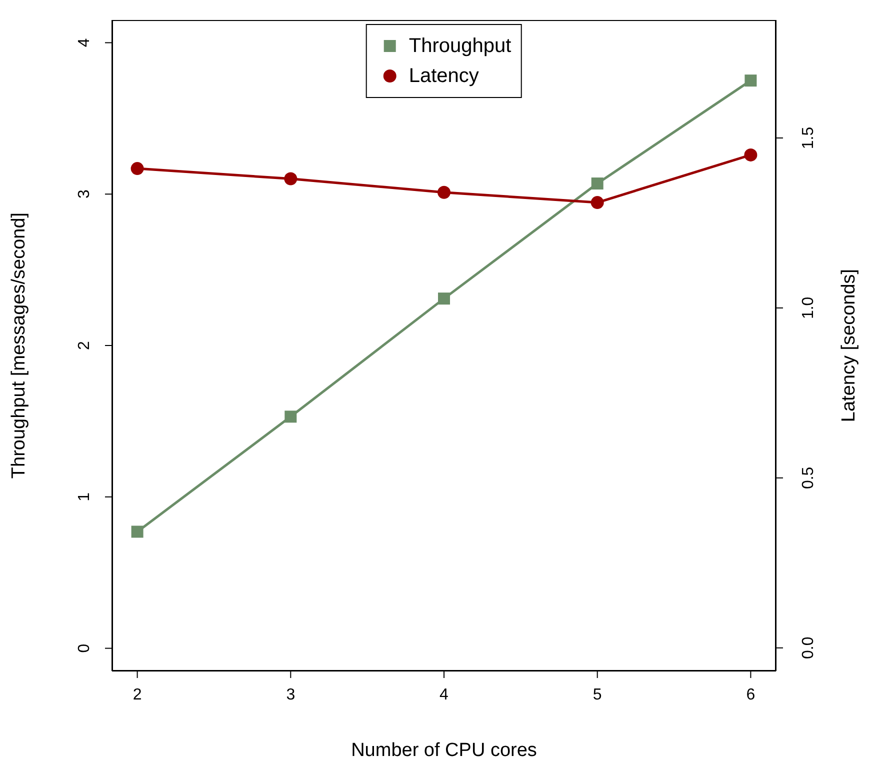  What do you see at coordinates (84, 497) in the screenshot?
I see `y-tick-label: 1` at bounding box center [84, 497].